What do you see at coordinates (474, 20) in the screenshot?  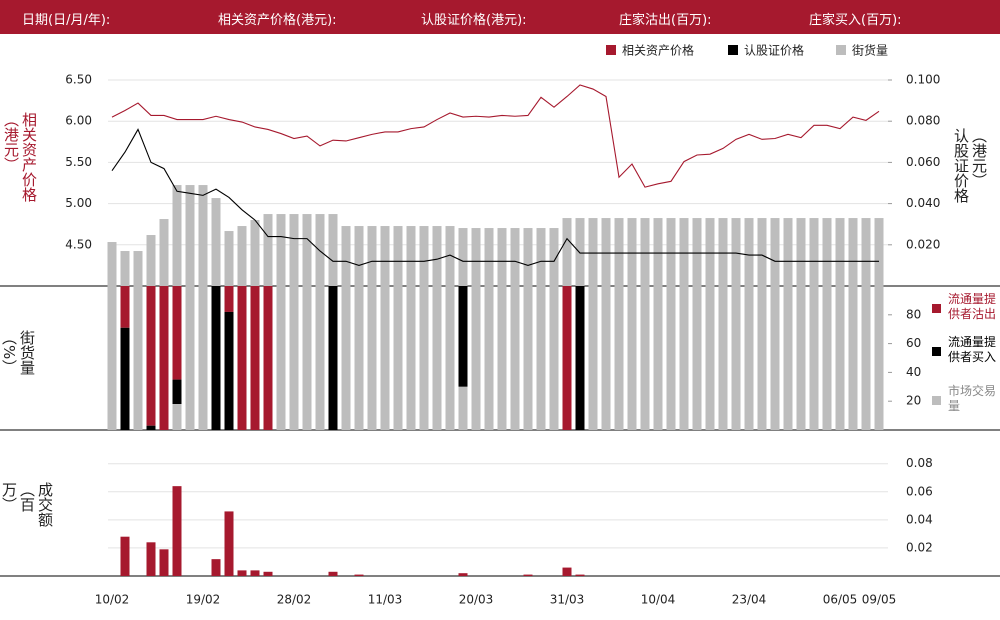 I see `header-label: 认股证价格(港元):` at bounding box center [474, 20].